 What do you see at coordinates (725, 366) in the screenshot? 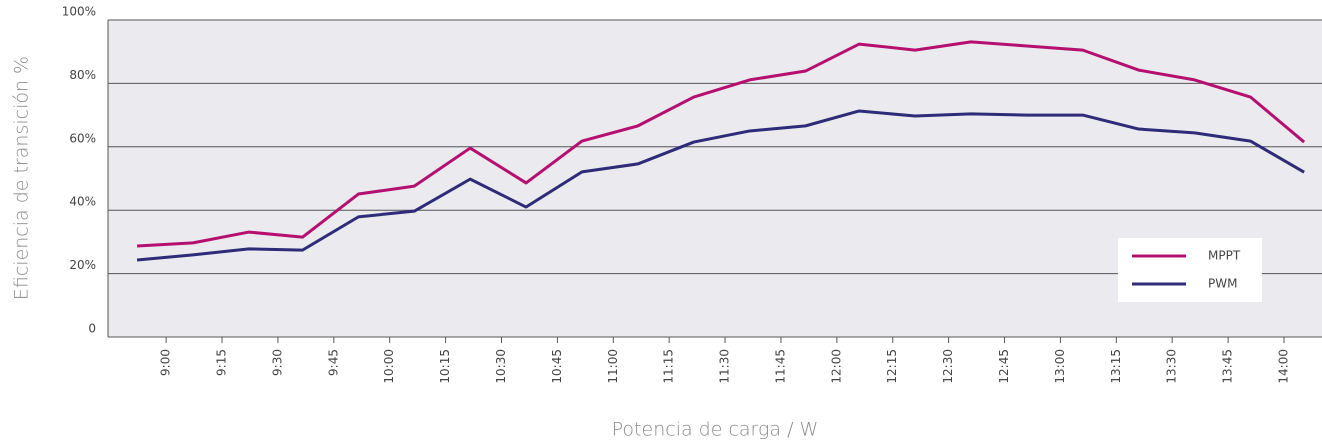
I see `x-tick-label: 11:30` at bounding box center [725, 366].